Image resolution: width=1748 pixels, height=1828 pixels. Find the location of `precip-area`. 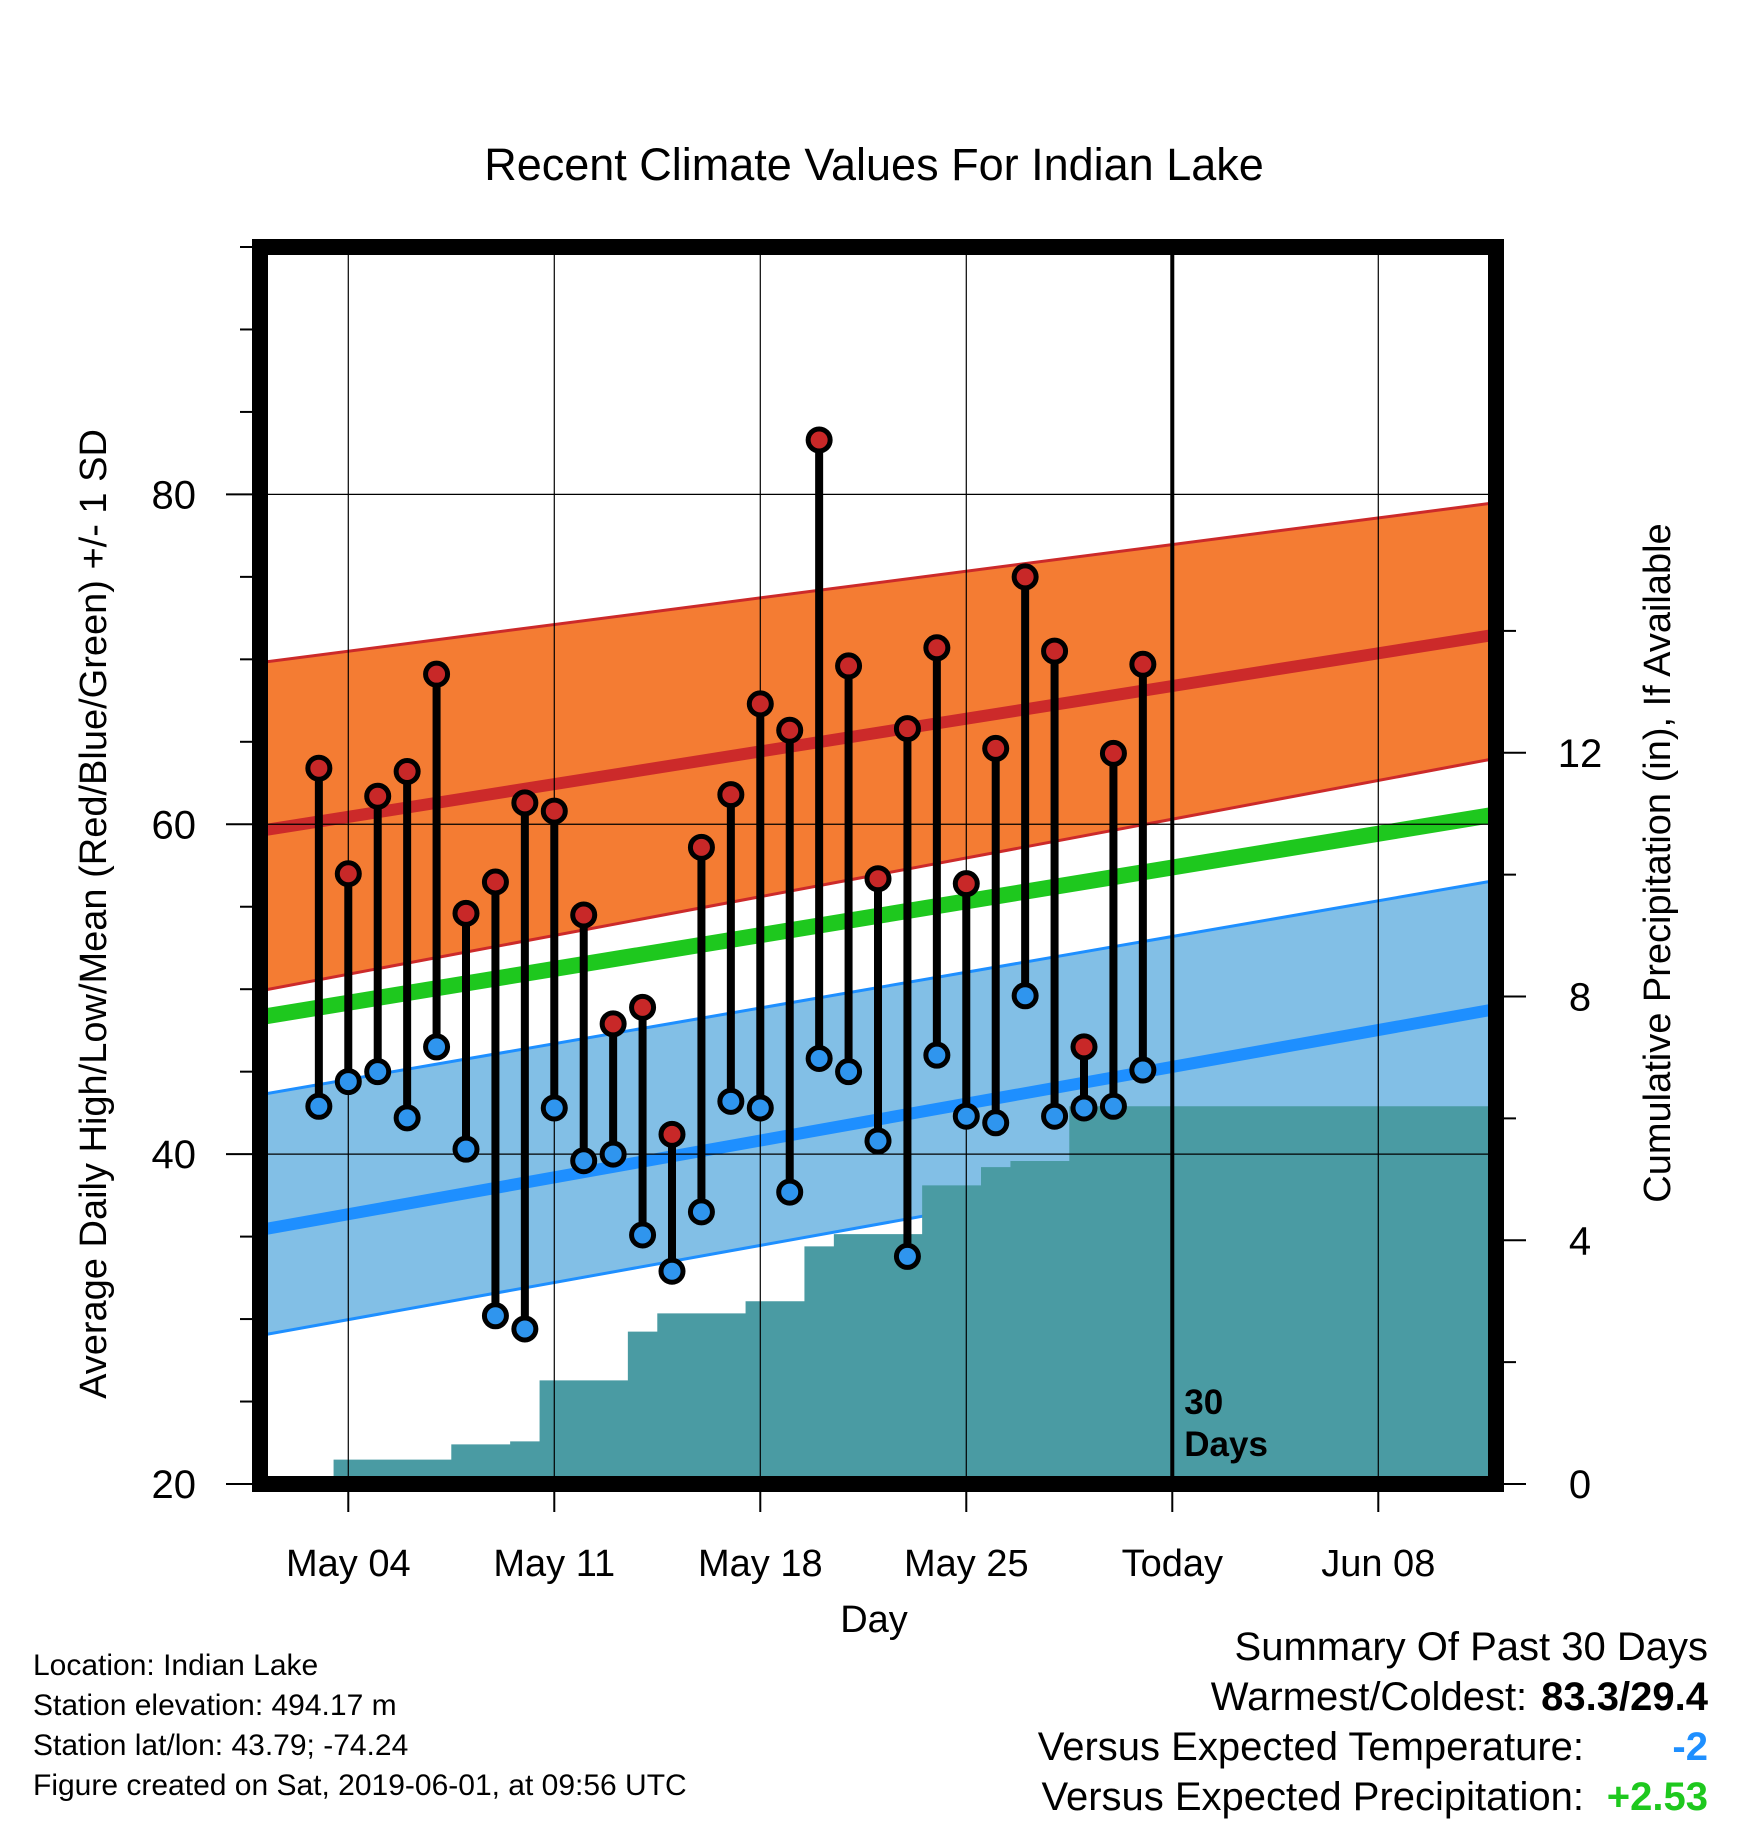

precip-area is located at coordinates (885, 1295).